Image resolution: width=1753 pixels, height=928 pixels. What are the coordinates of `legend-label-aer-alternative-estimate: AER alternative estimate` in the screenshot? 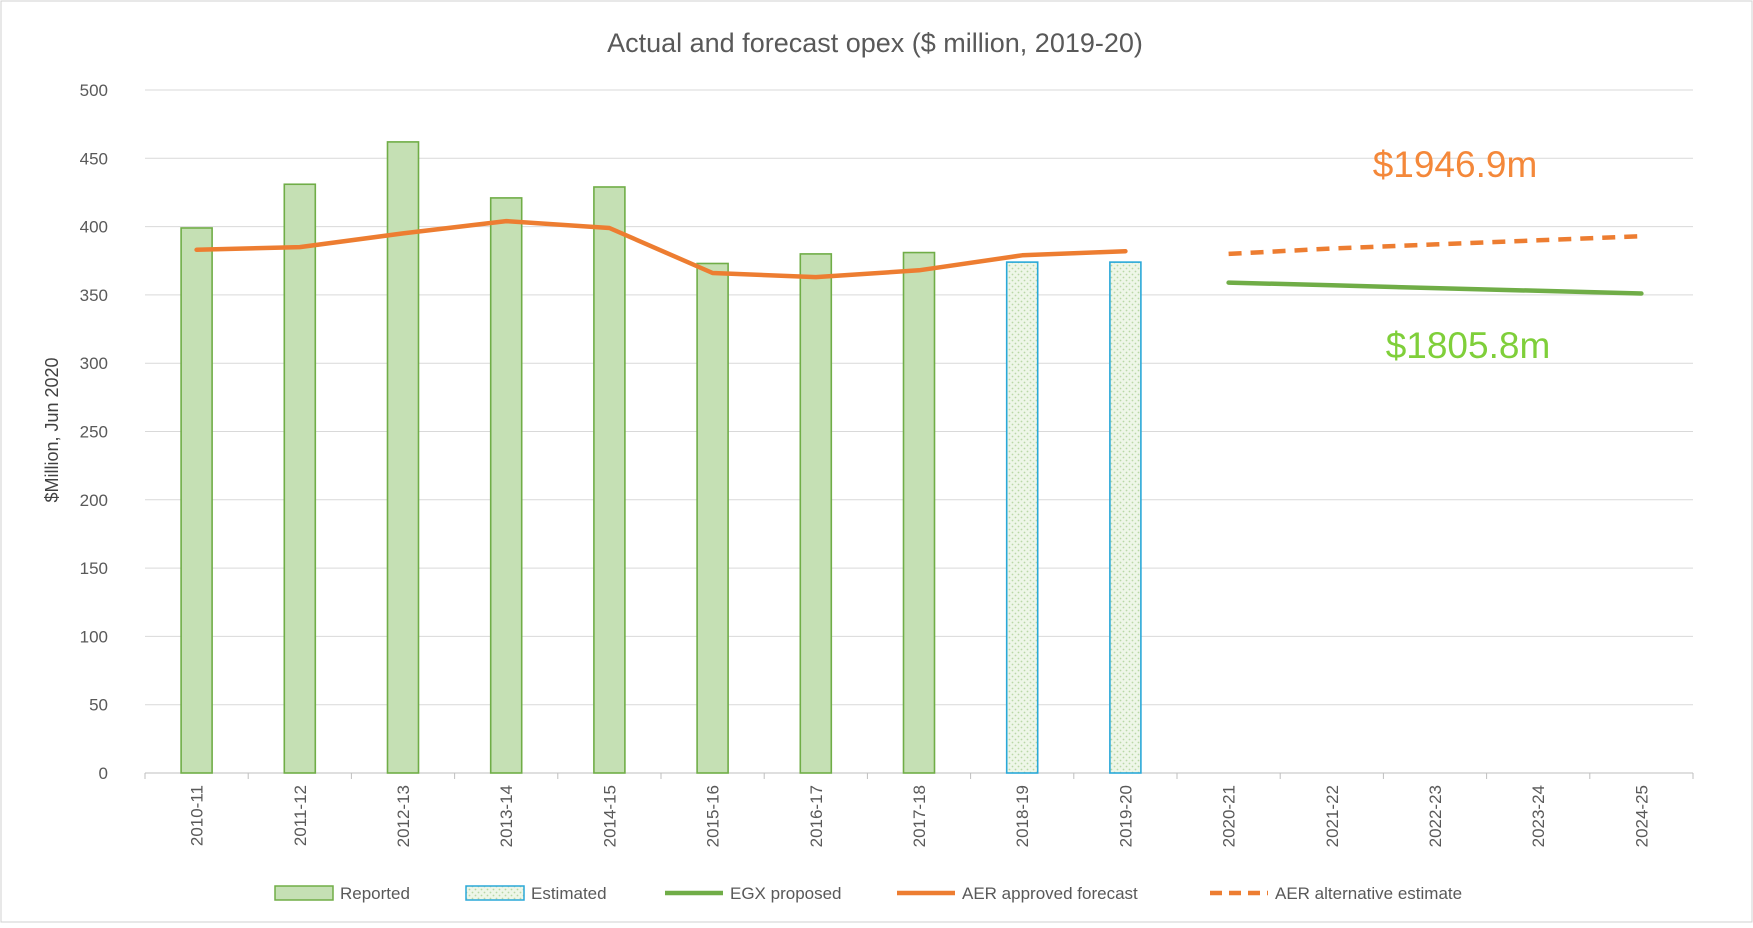 It's located at (1368, 893).